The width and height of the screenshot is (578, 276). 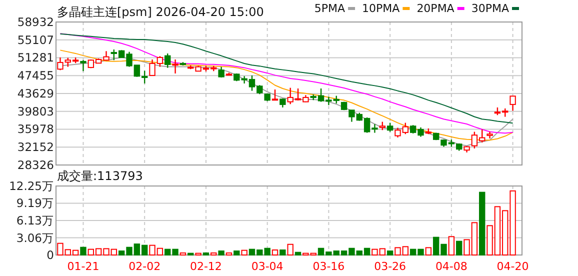 What do you see at coordinates (35, 220) in the screenshot?
I see `y-tick-label: 6.13万` at bounding box center [35, 220].